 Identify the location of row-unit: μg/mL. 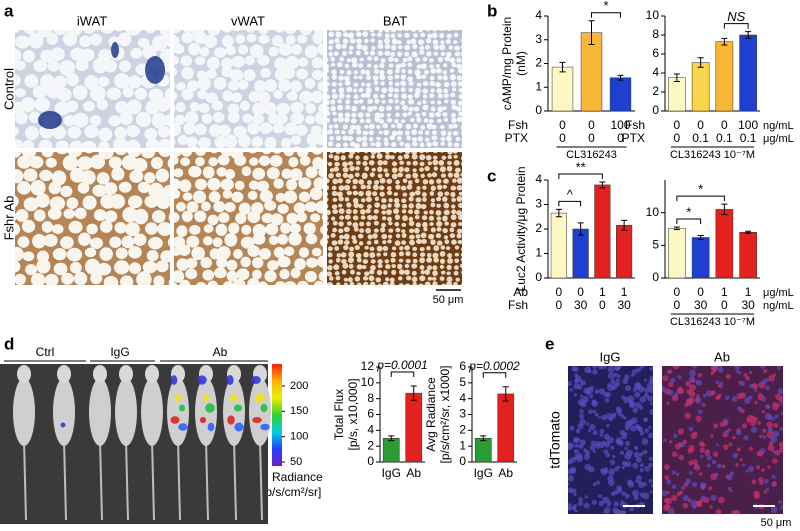
(778, 139).